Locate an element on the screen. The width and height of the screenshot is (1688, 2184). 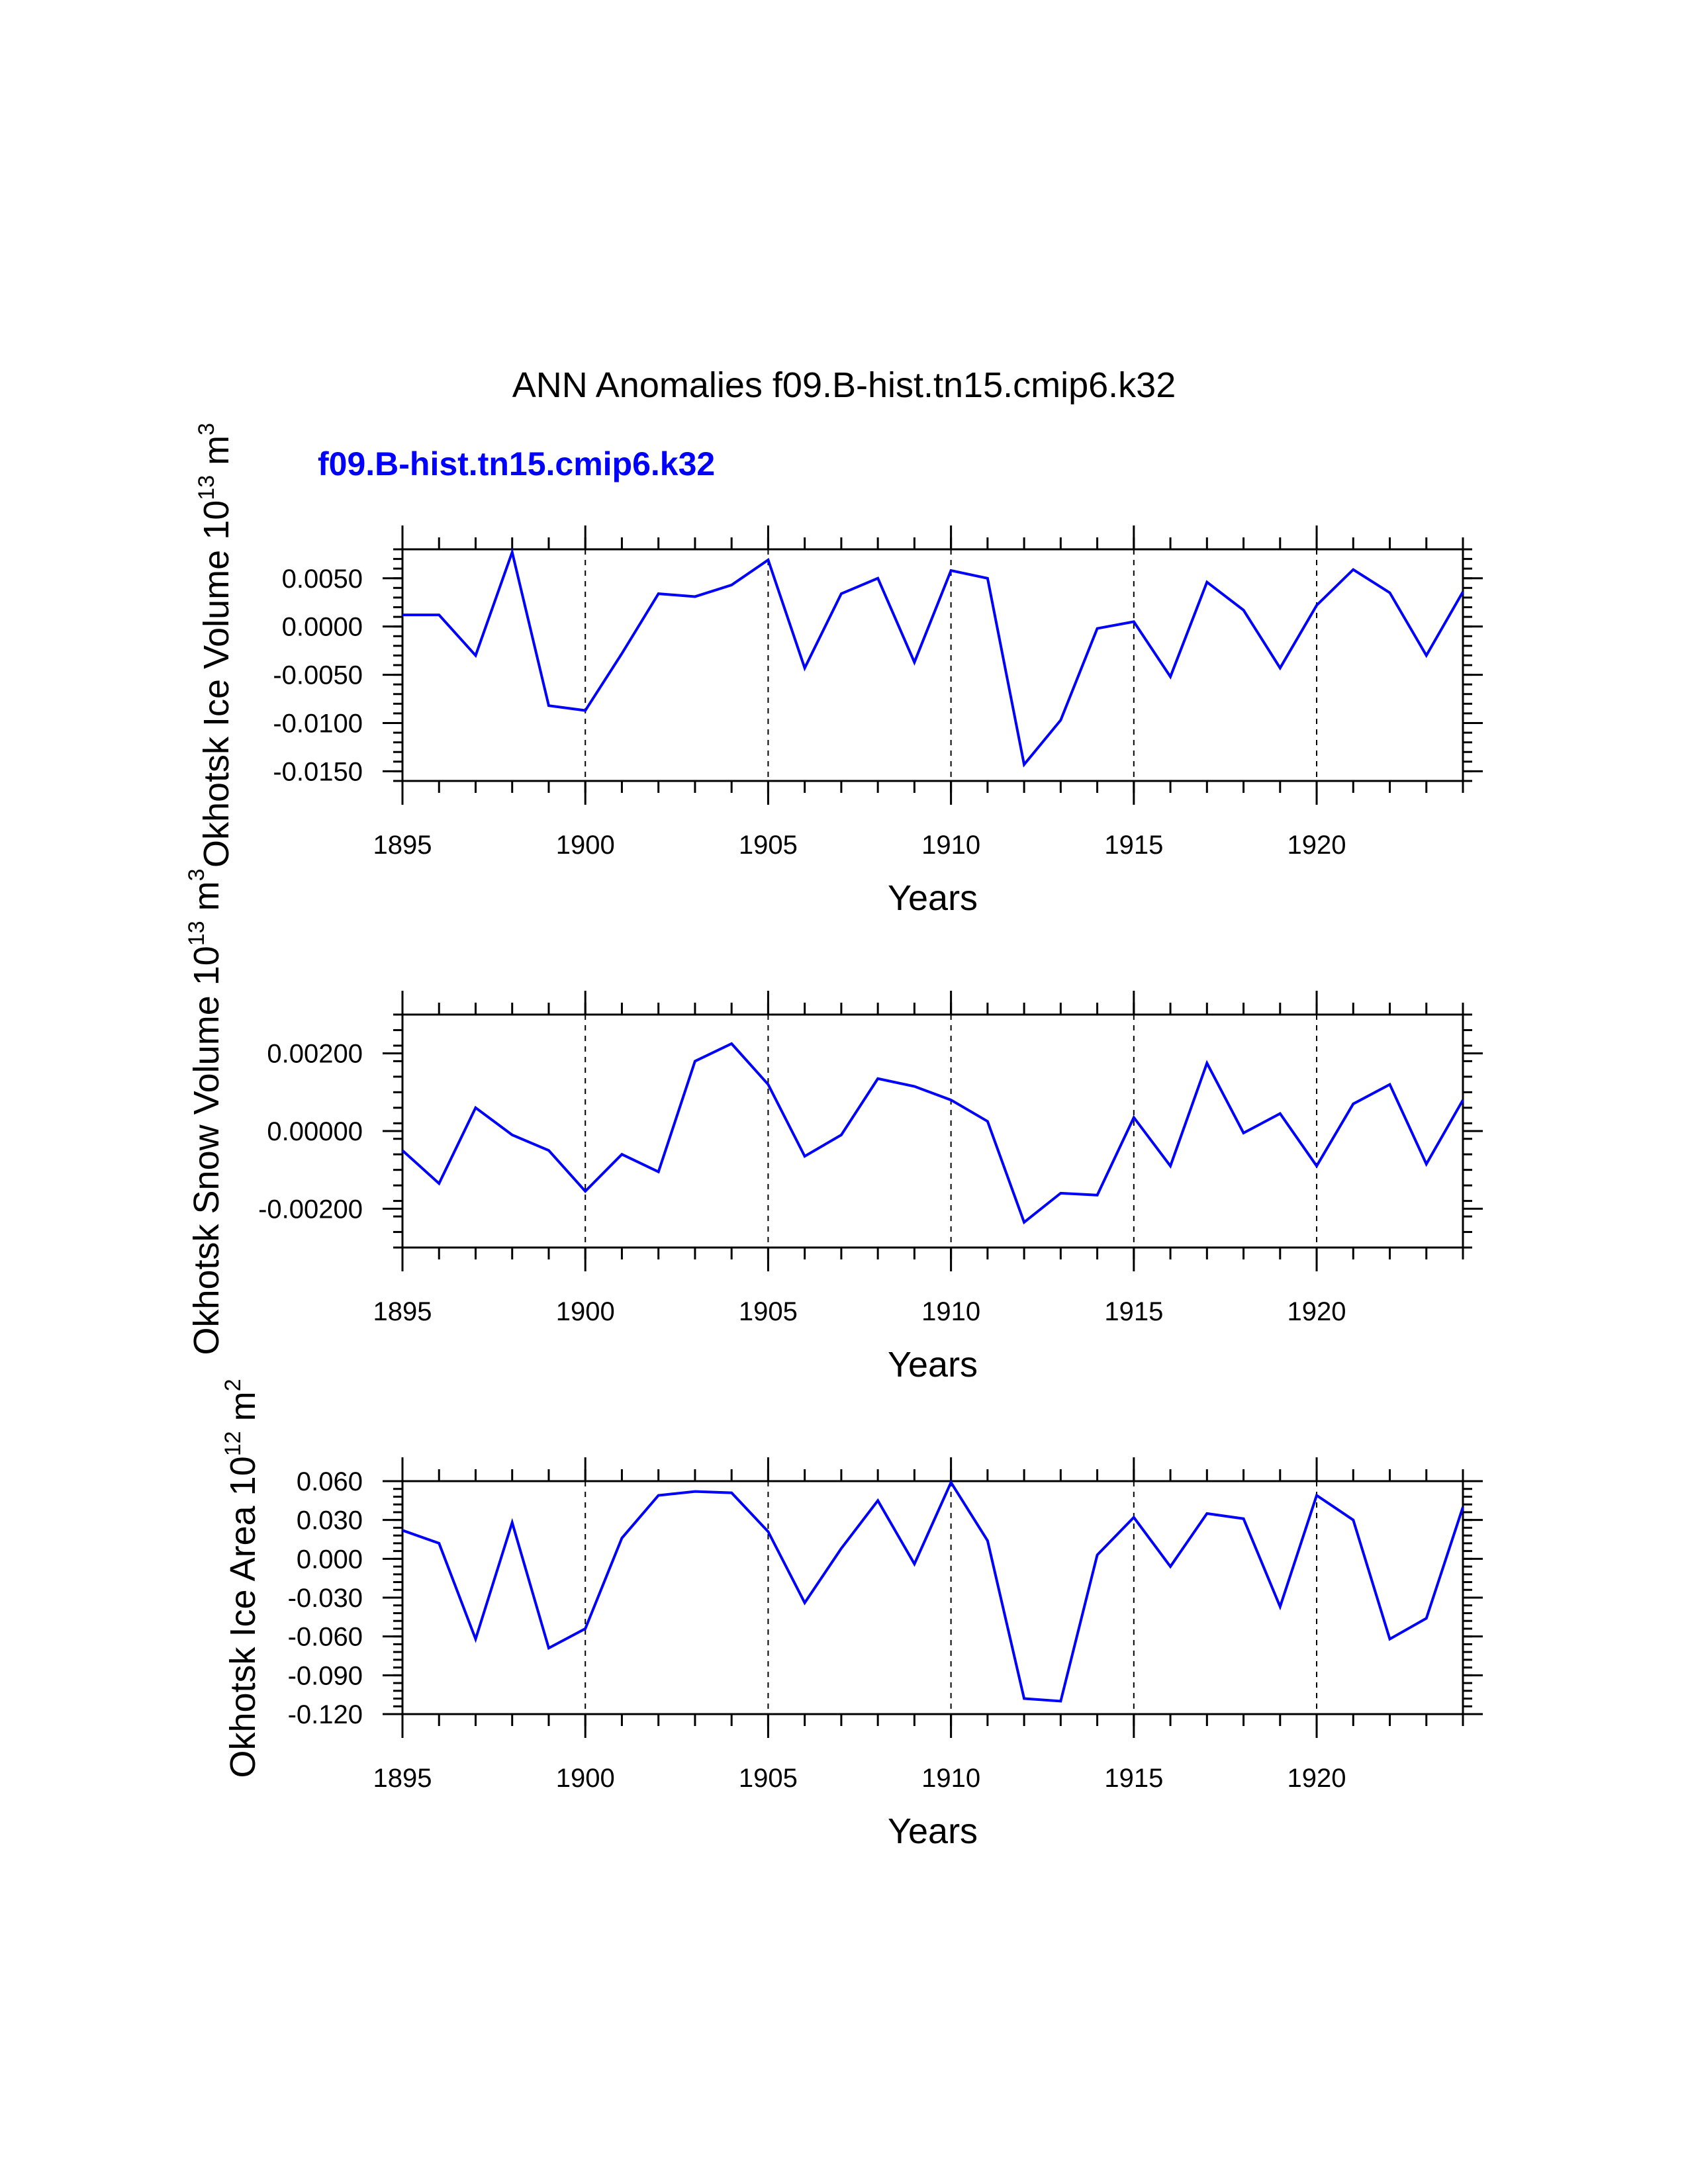
y-tick-label: -0.060 is located at coordinates (325, 1638).